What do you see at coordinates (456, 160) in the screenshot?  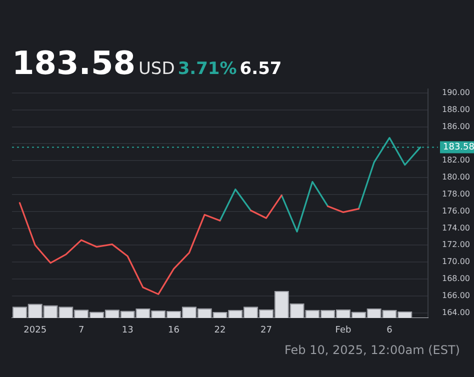 I see `y-tick-label: 182.00` at bounding box center [456, 160].